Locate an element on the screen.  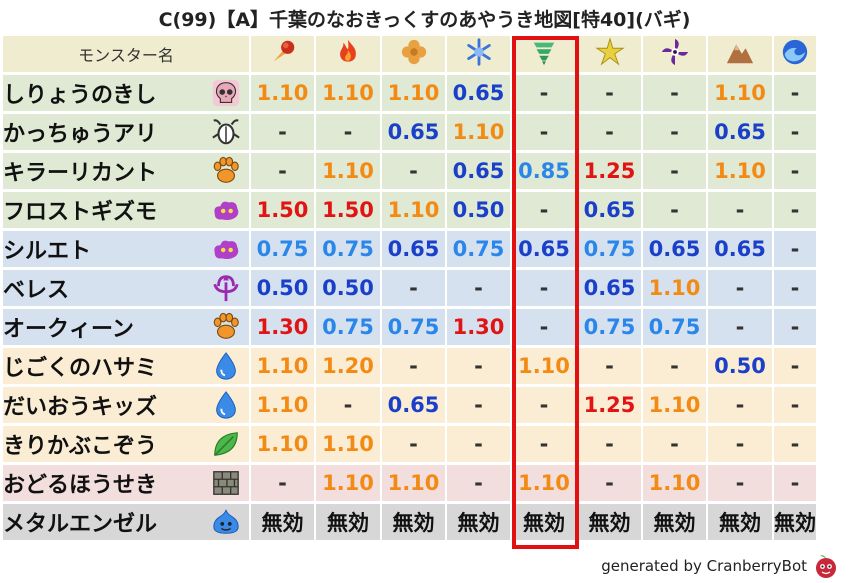
dark-pinwheel-icon is located at coordinates (674, 52).